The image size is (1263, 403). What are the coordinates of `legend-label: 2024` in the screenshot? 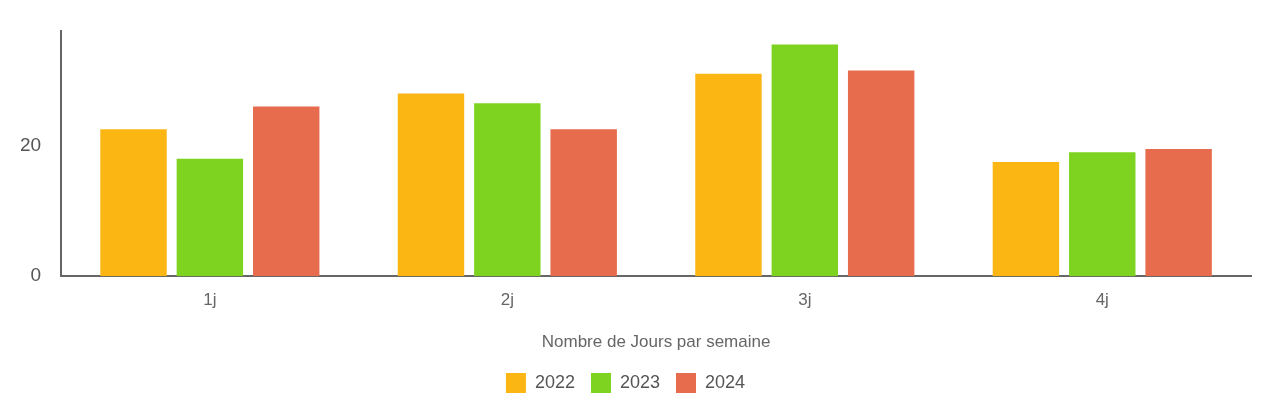 It's located at (725, 381).